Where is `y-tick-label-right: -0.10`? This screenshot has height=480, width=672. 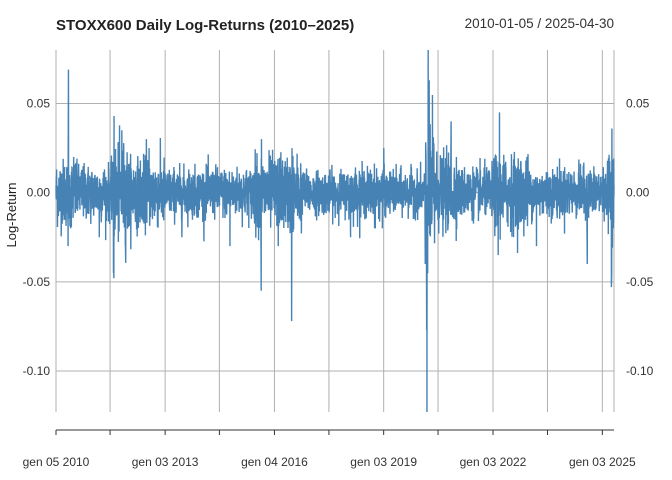
y-tick-label-right: -0.10 is located at coordinates (640, 371).